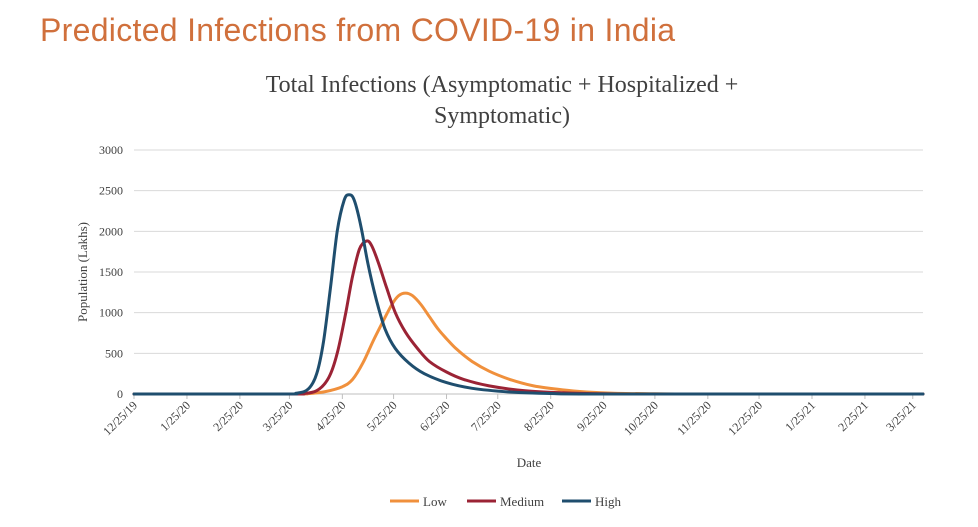 Image resolution: width=978 pixels, height=527 pixels. Describe the element at coordinates (592, 416) in the screenshot. I see `x-tick-label: 9/25/20` at that location.